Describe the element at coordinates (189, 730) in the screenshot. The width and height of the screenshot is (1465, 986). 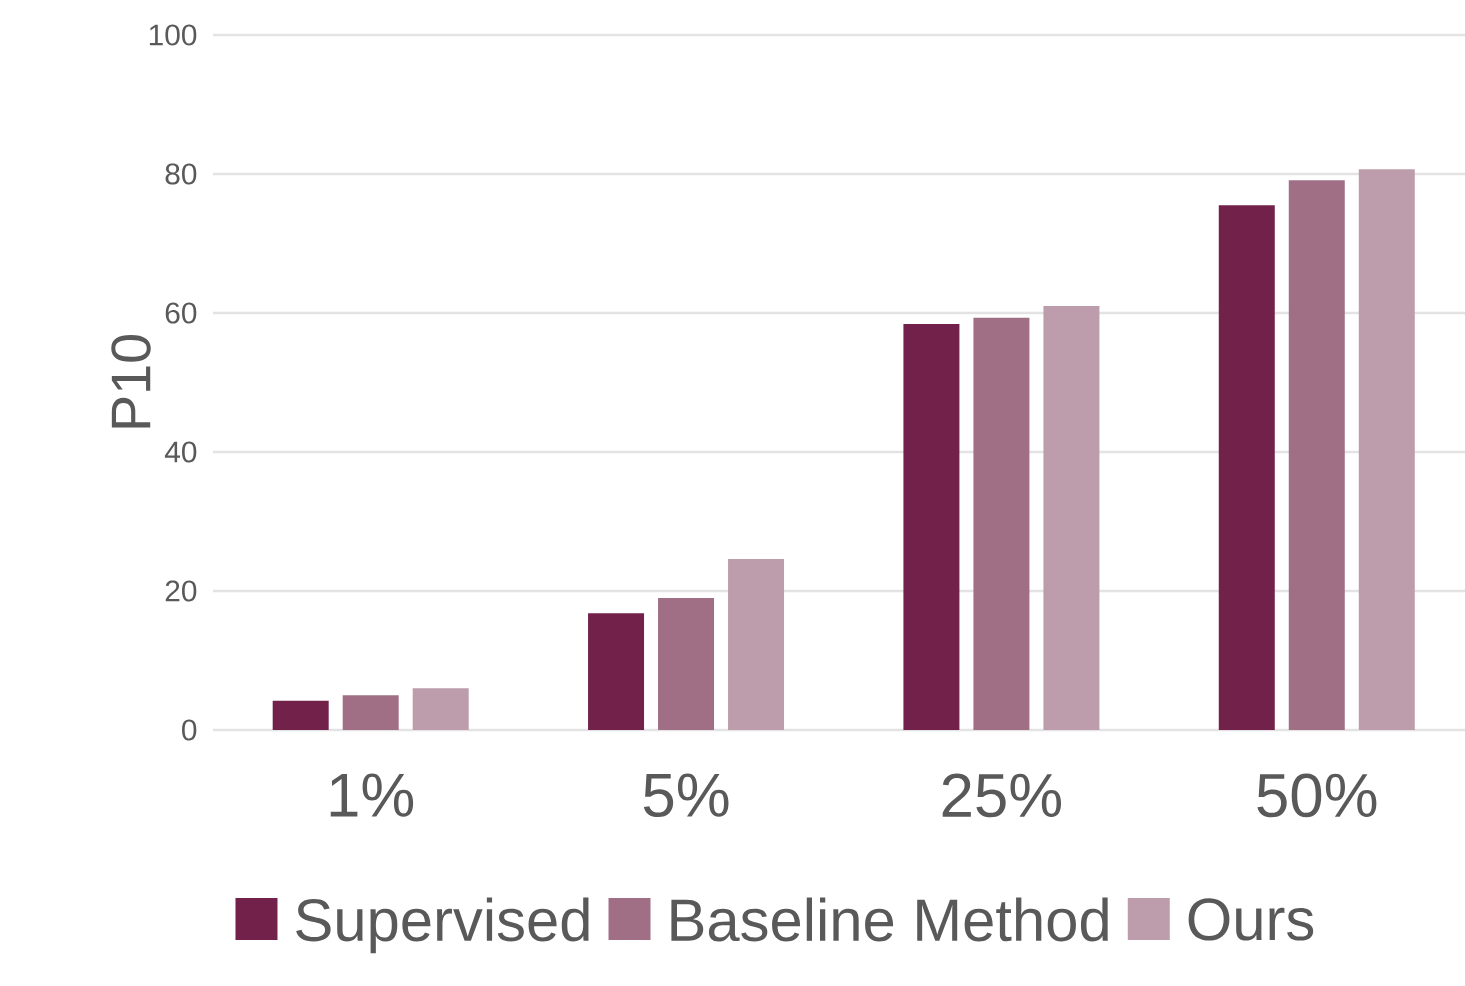
I see `y-tick-label: 0` at that location.